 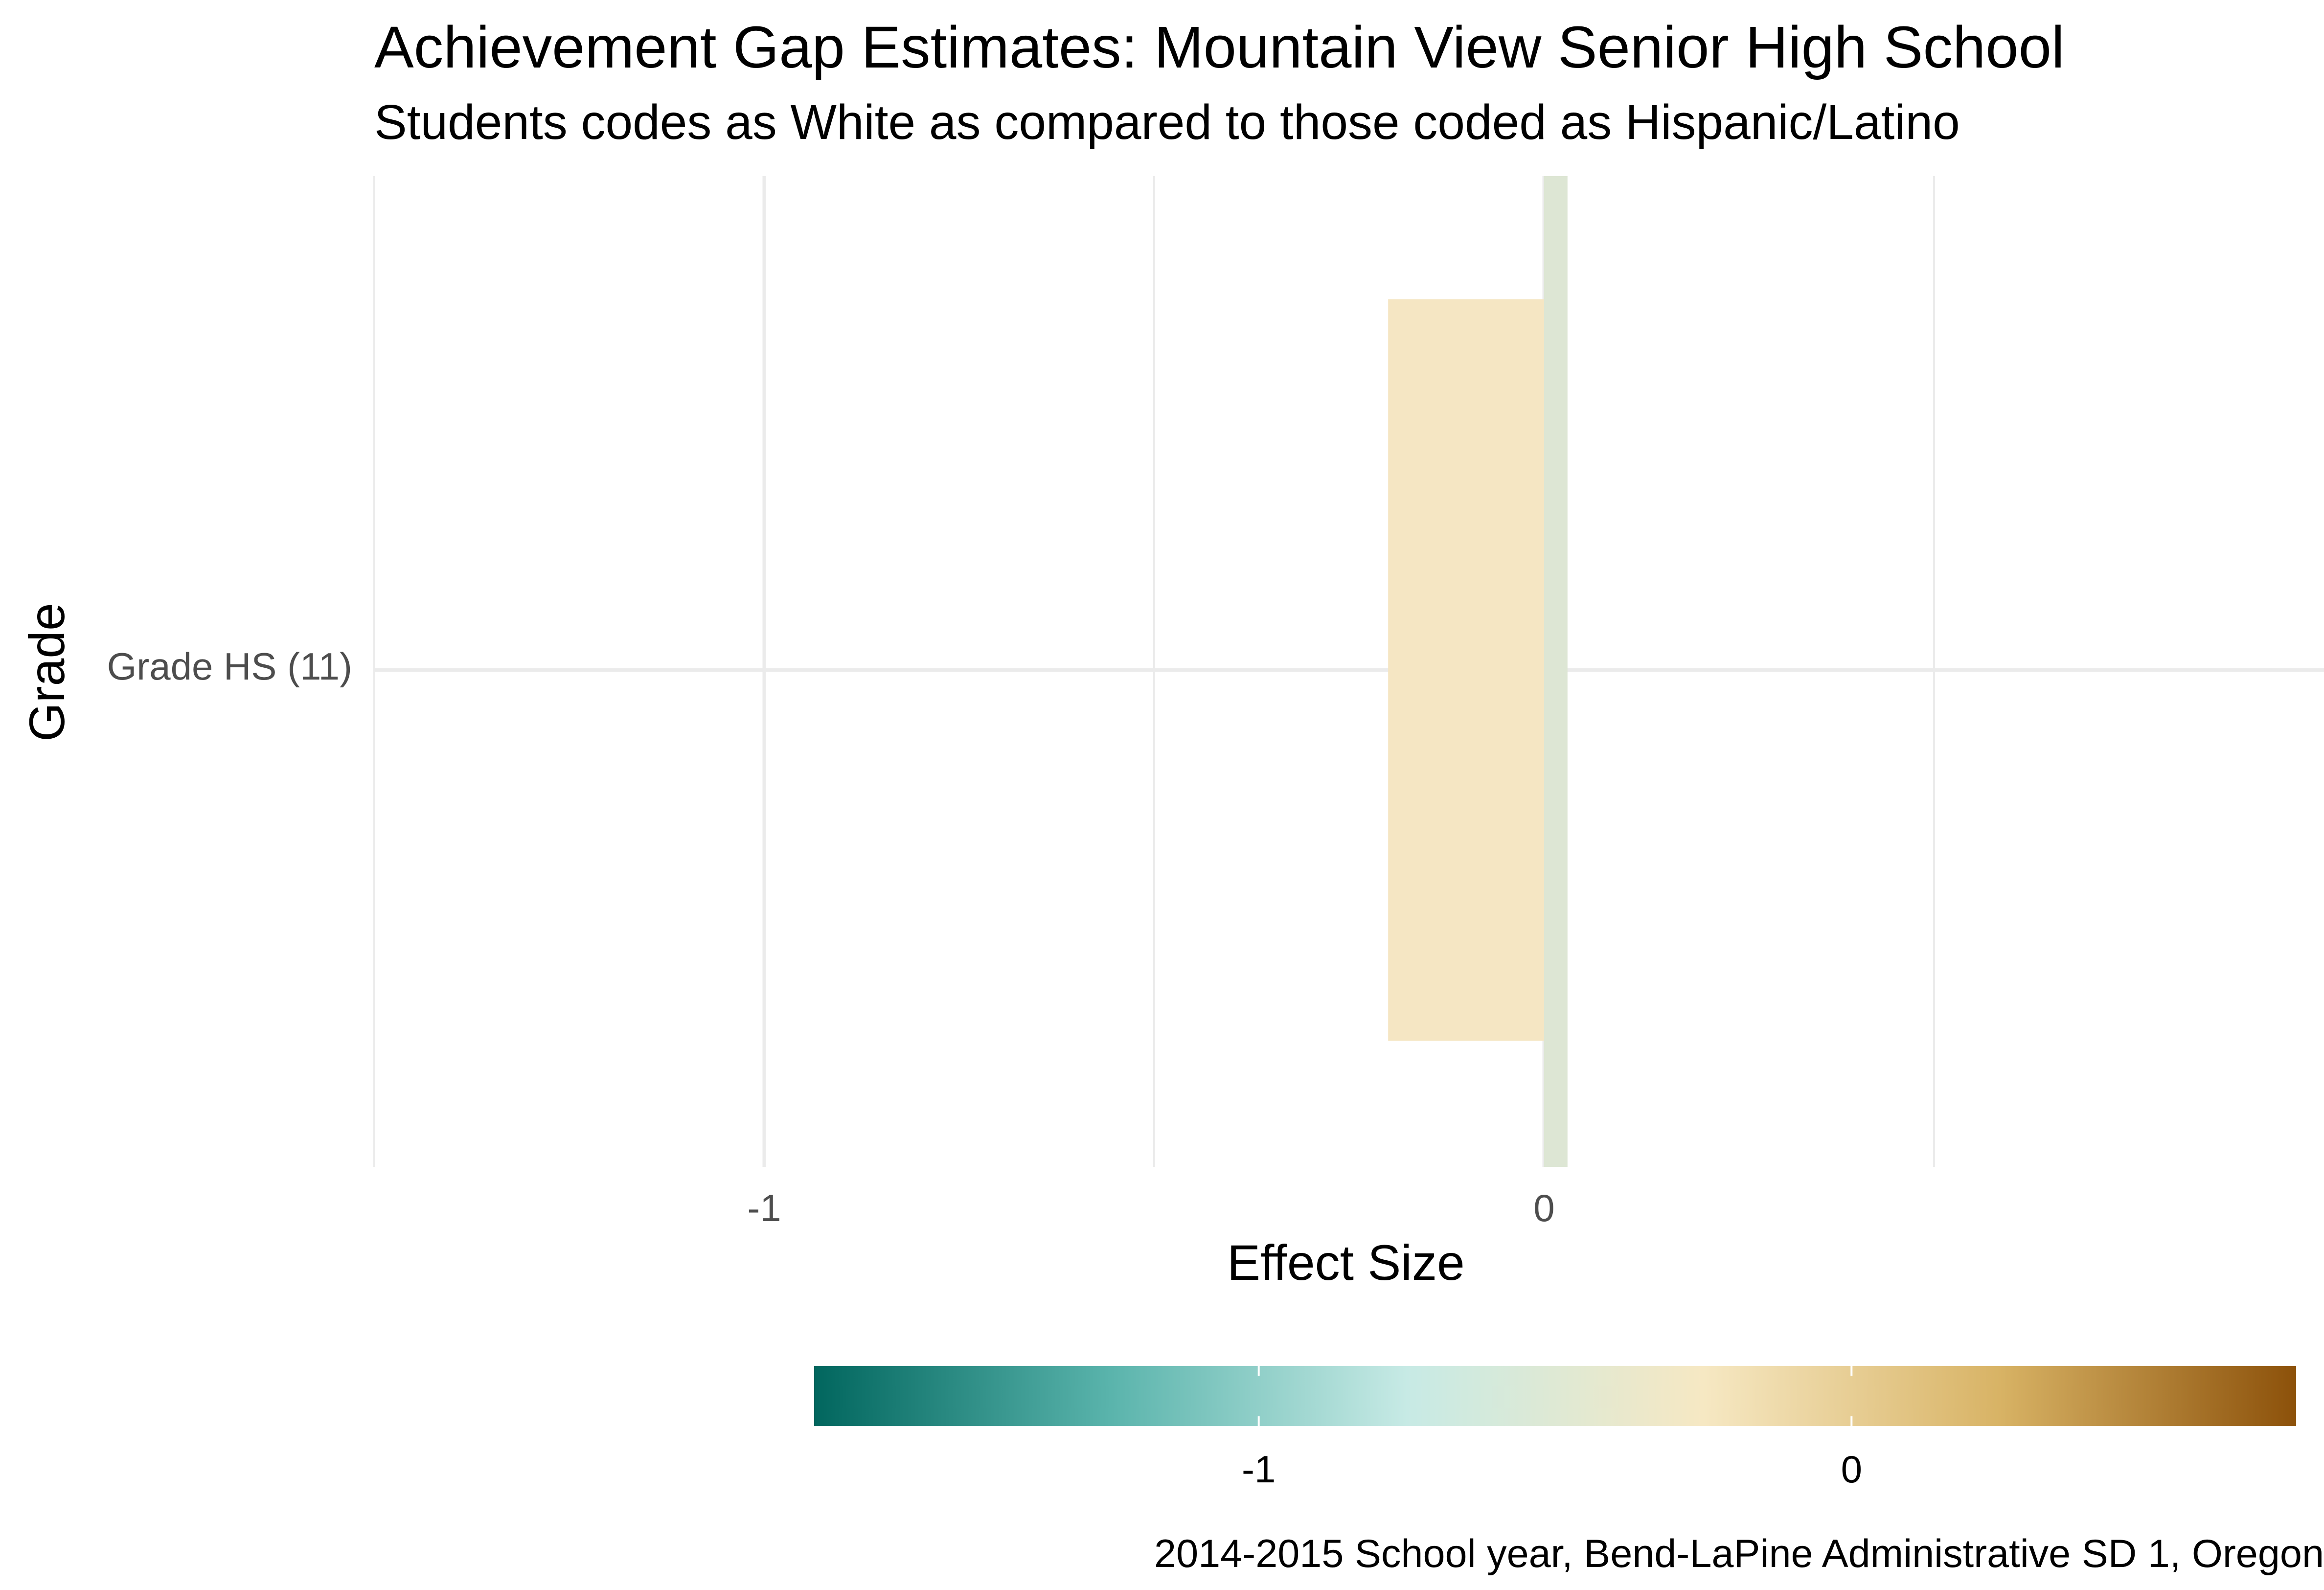 I want to click on x-tick-label: -1, so click(x=764, y=1207).